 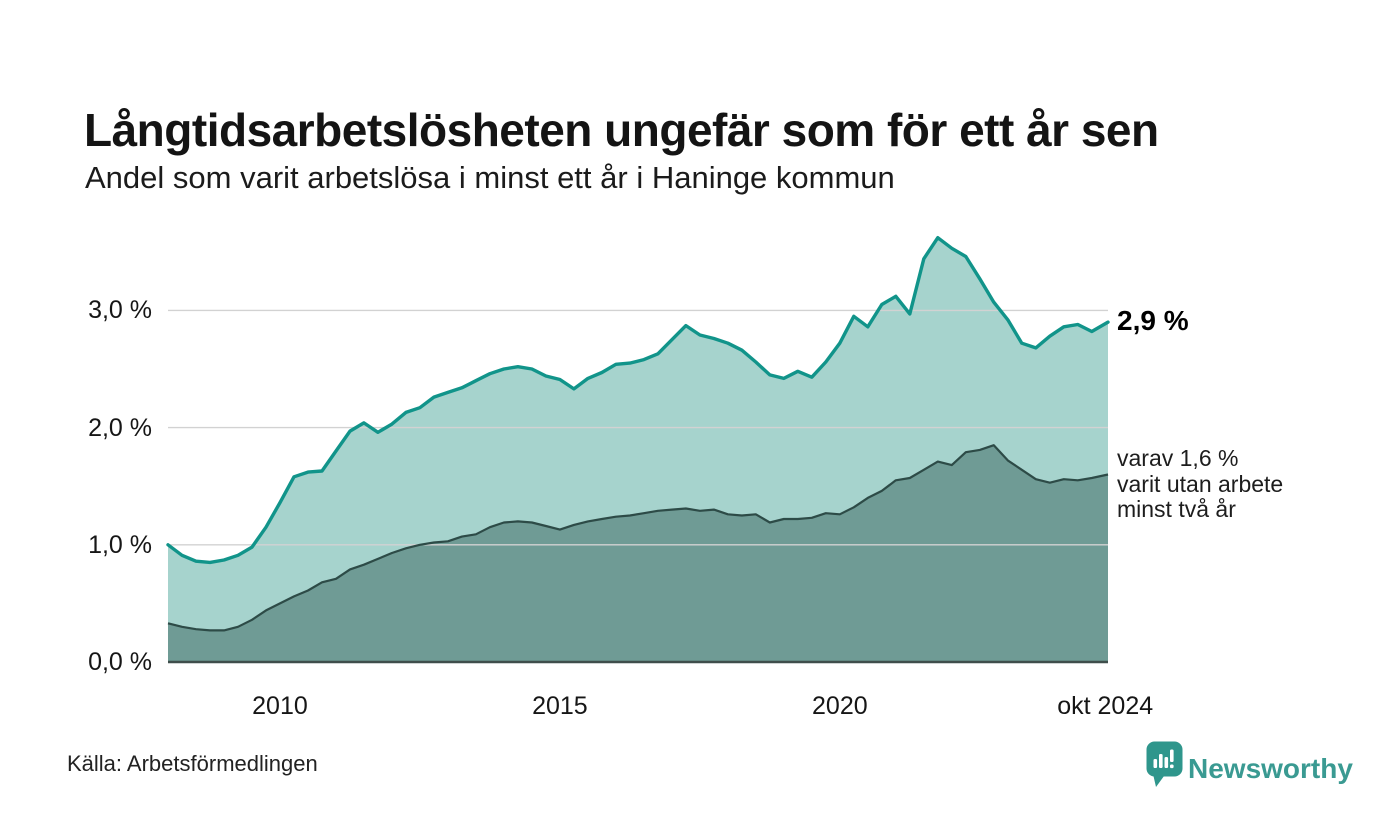 What do you see at coordinates (120, 544) in the screenshot?
I see `y-tick-label: 1,0 %` at bounding box center [120, 544].